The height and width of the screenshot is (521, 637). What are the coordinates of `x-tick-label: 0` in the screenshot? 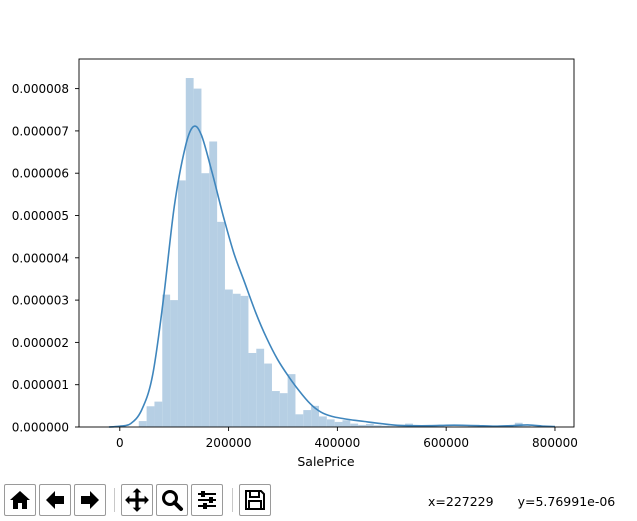 It's located at (120, 443).